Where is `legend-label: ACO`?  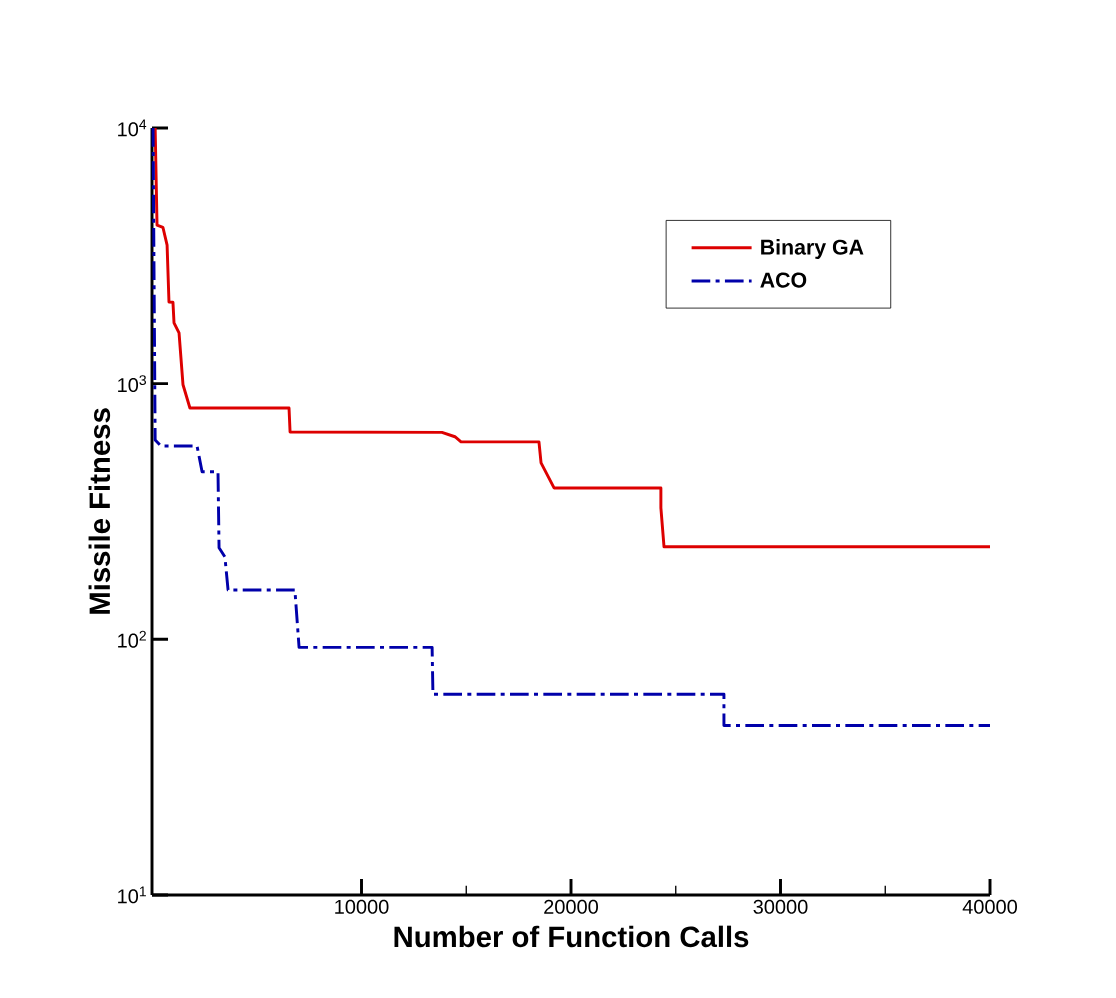 legend-label: ACO is located at coordinates (783, 280).